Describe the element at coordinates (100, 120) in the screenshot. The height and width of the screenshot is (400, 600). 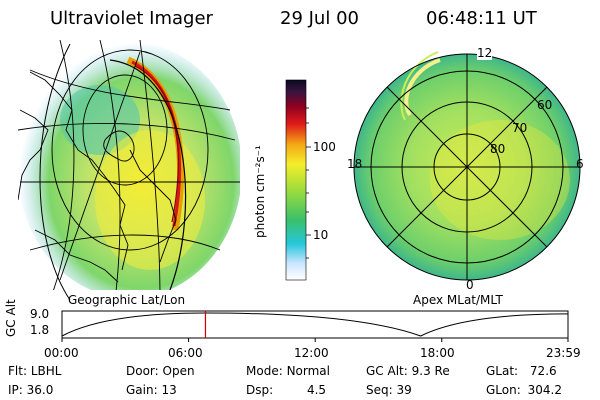
I see `dim-region` at that location.